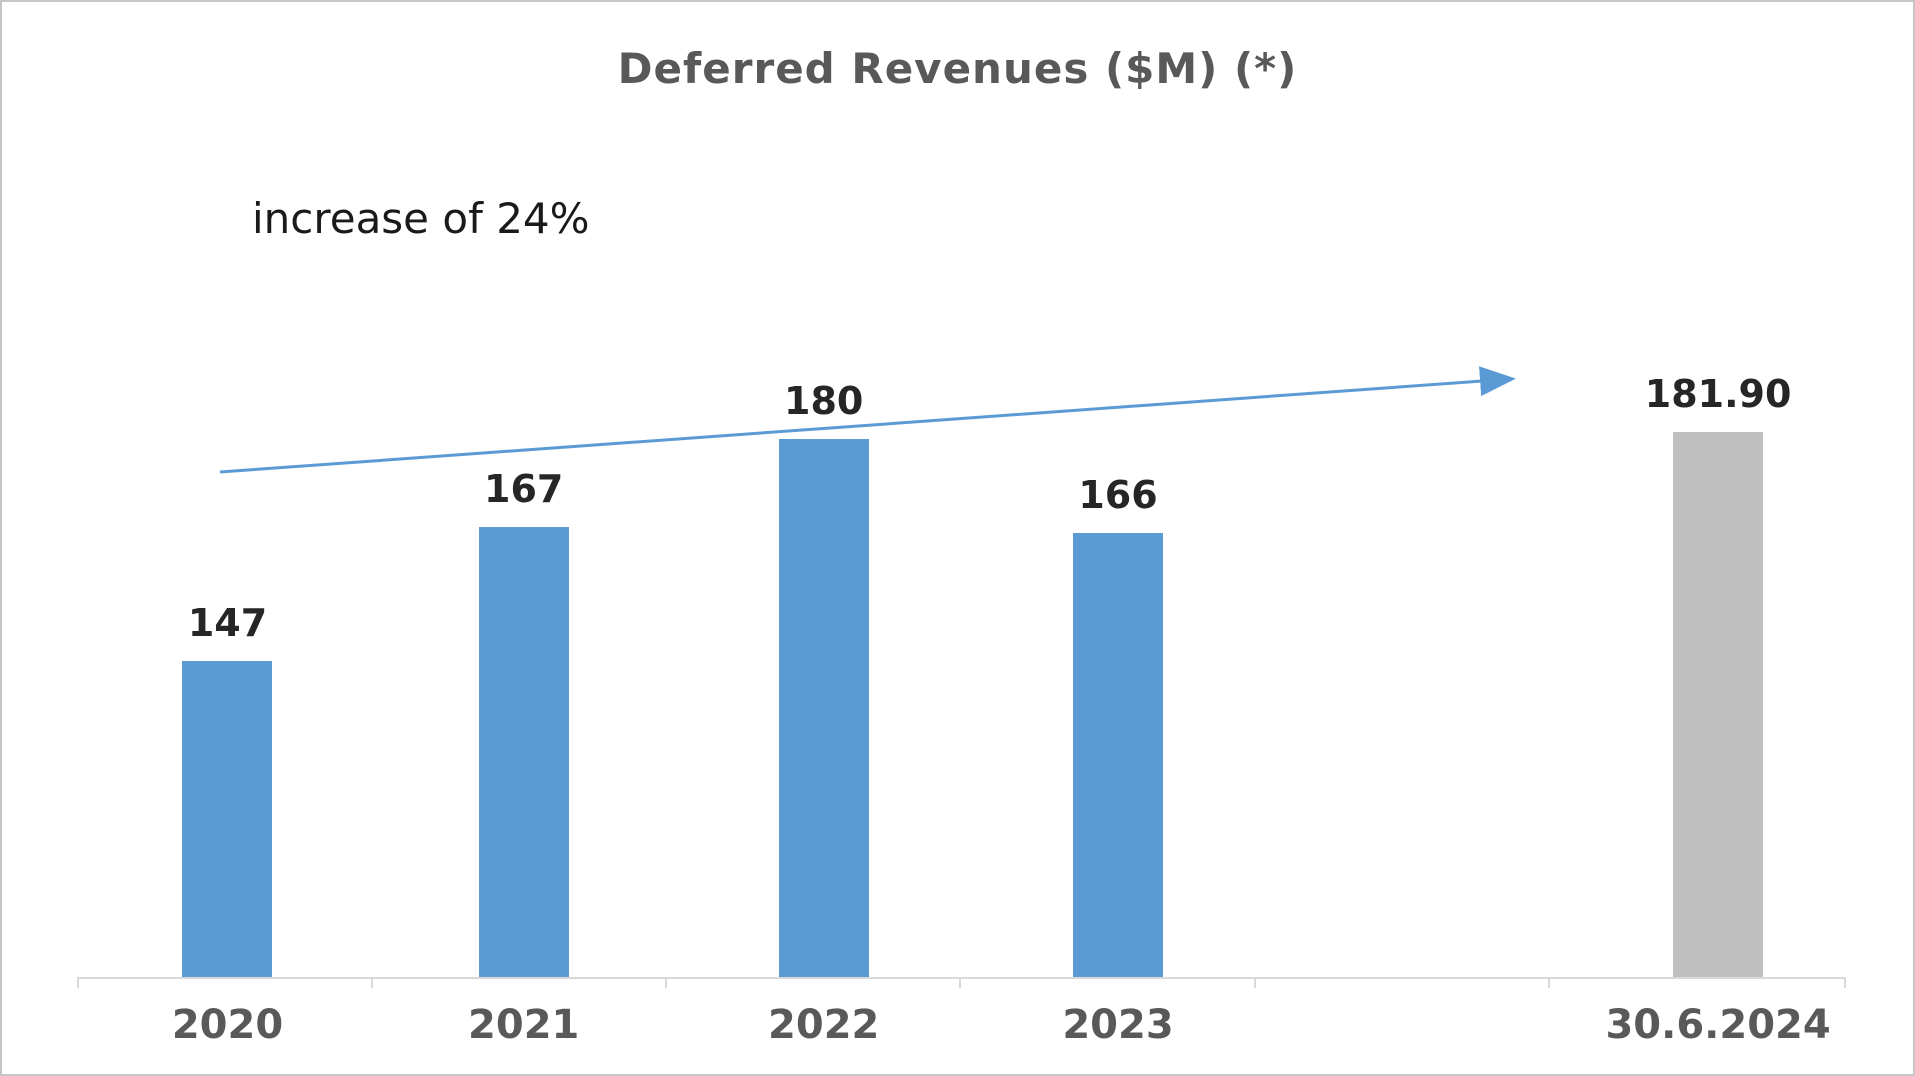  I want to click on bar-group: 147, so click(227, 674).